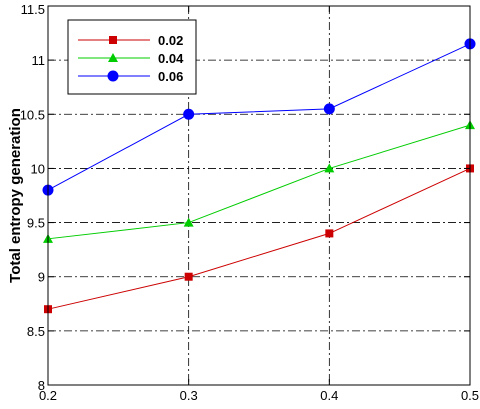 This screenshot has width=480, height=409. What do you see at coordinates (189, 395) in the screenshot?
I see `x-tick-label: 0.3` at bounding box center [189, 395].